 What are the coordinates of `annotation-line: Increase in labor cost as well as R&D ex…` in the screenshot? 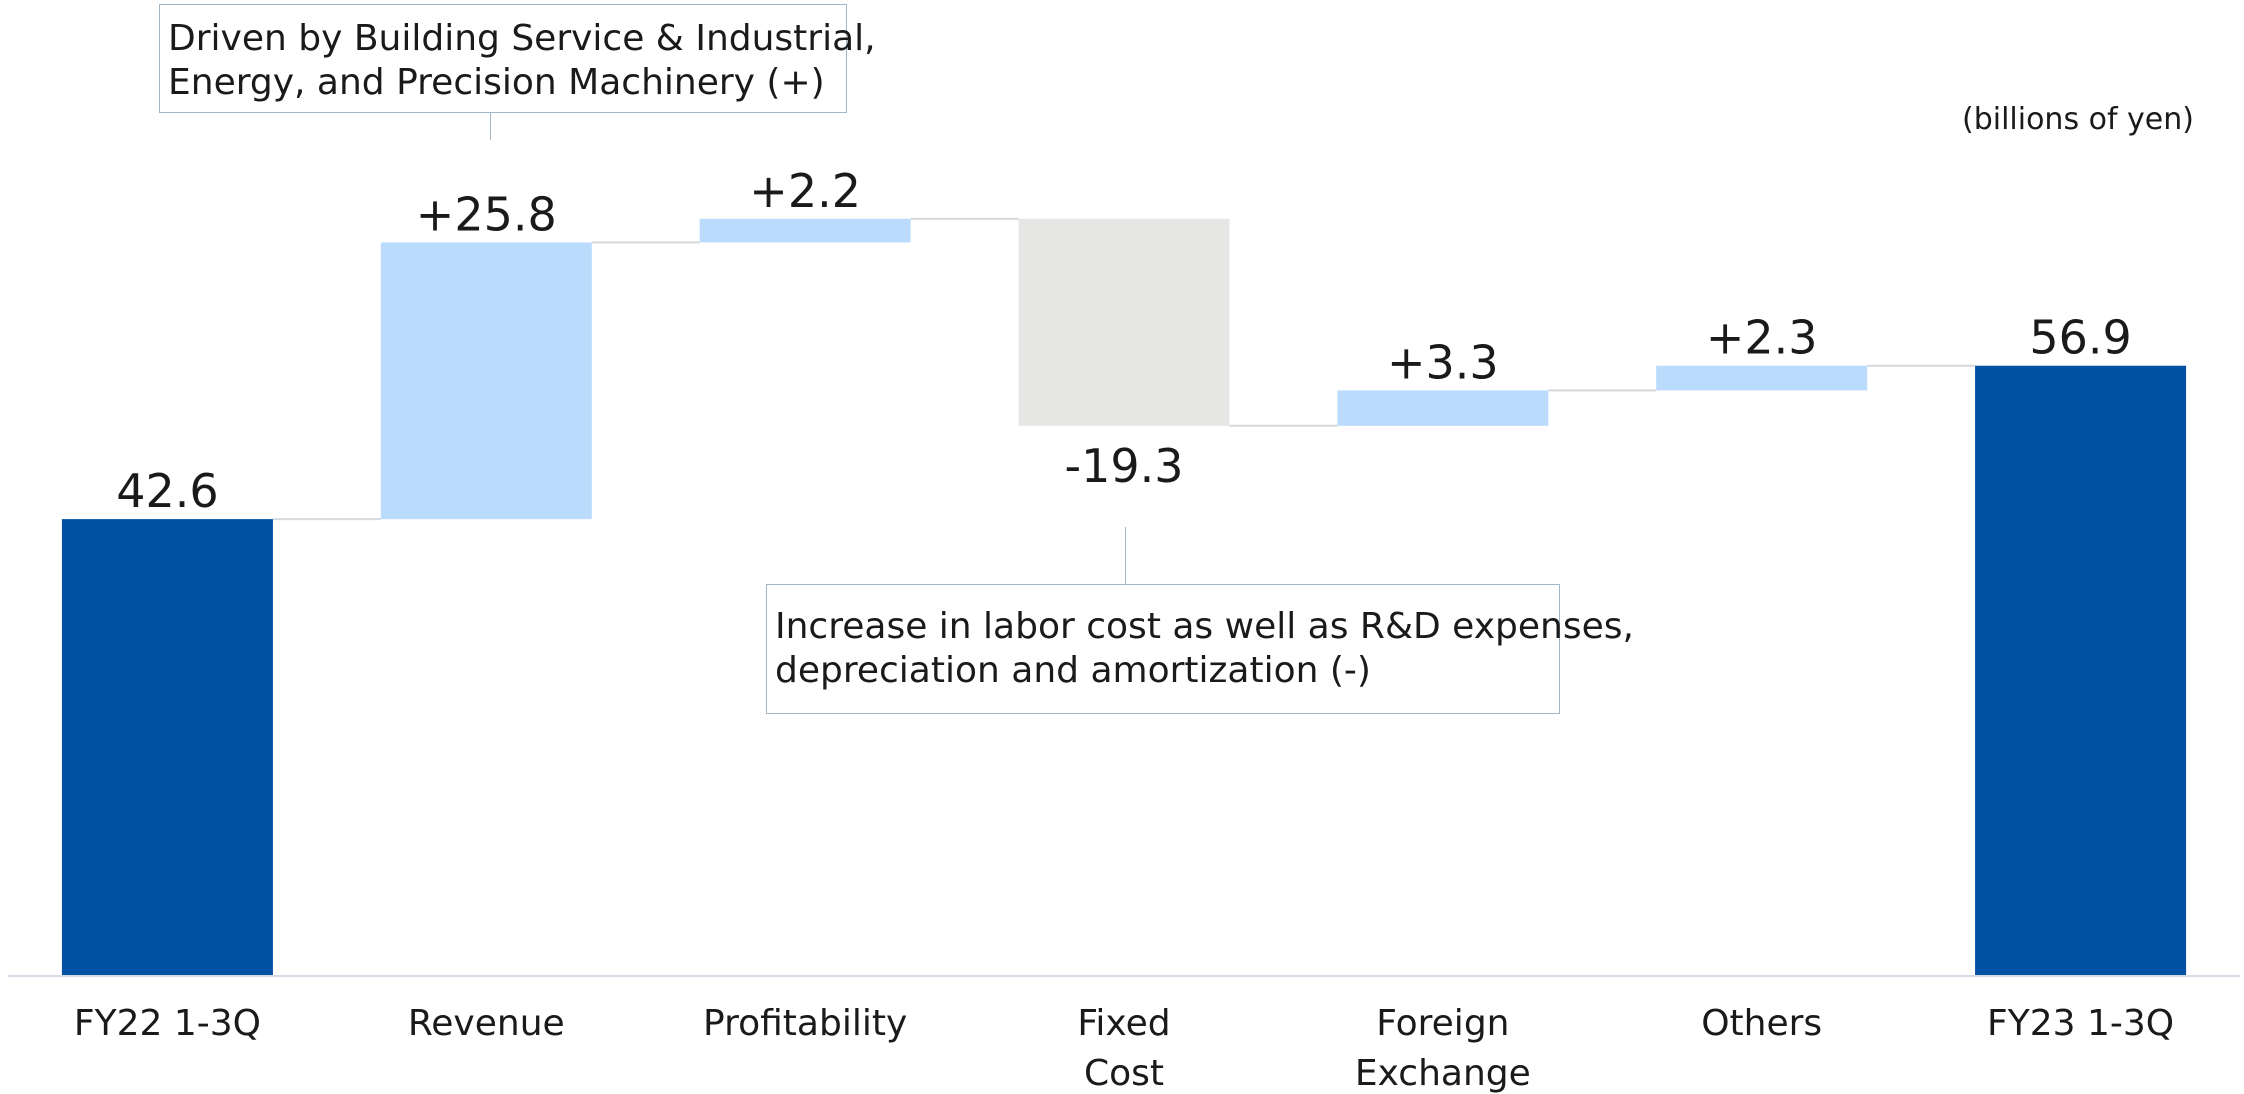 It's located at (1204, 626).